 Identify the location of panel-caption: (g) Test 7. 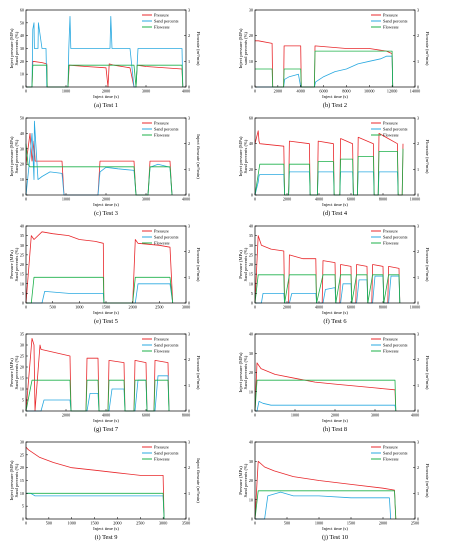
(106, 429).